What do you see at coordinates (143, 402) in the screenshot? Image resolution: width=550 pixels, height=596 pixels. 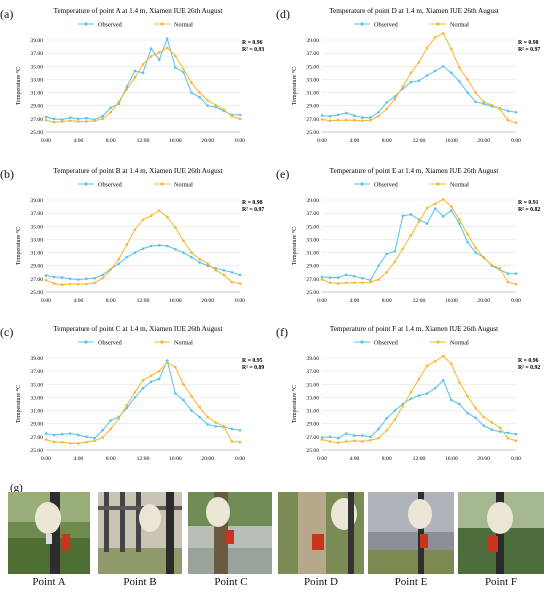 I see `series-line-normal` at bounding box center [143, 402].